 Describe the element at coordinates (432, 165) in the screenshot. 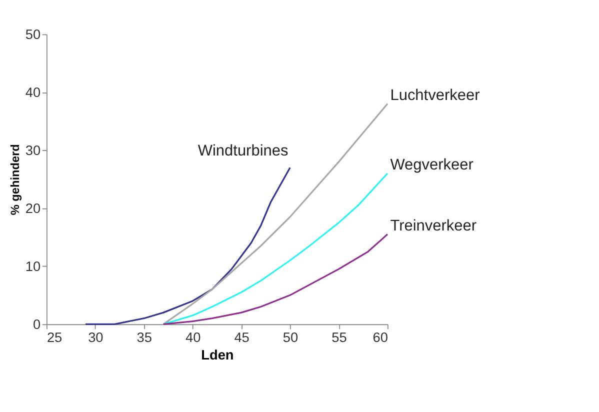

I see `series-label: Wegverkeer` at that location.